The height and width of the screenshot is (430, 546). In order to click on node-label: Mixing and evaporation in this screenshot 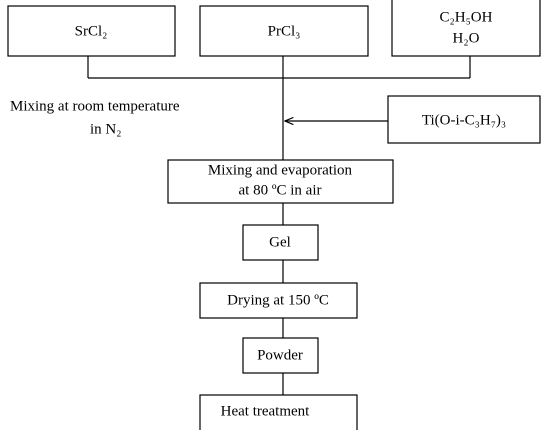, I will do `click(280, 170)`.